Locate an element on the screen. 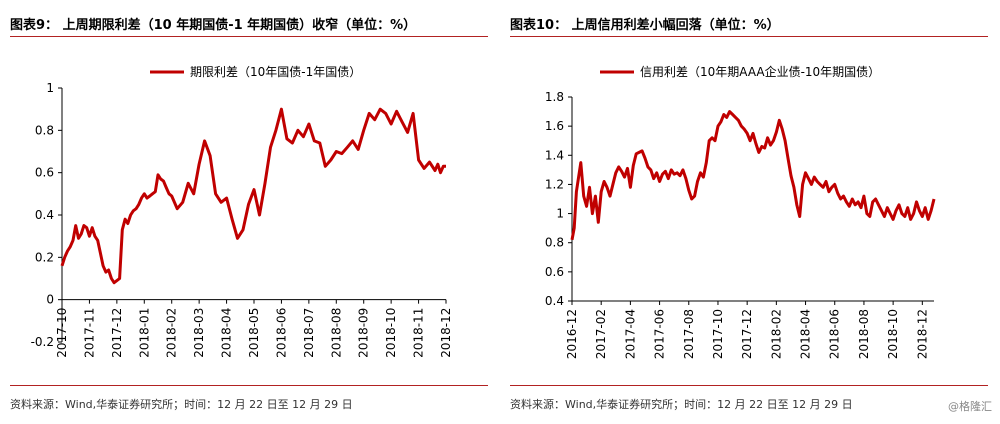 Image resolution: width=1000 pixels, height=424 pixels. series-line is located at coordinates (753, 175).